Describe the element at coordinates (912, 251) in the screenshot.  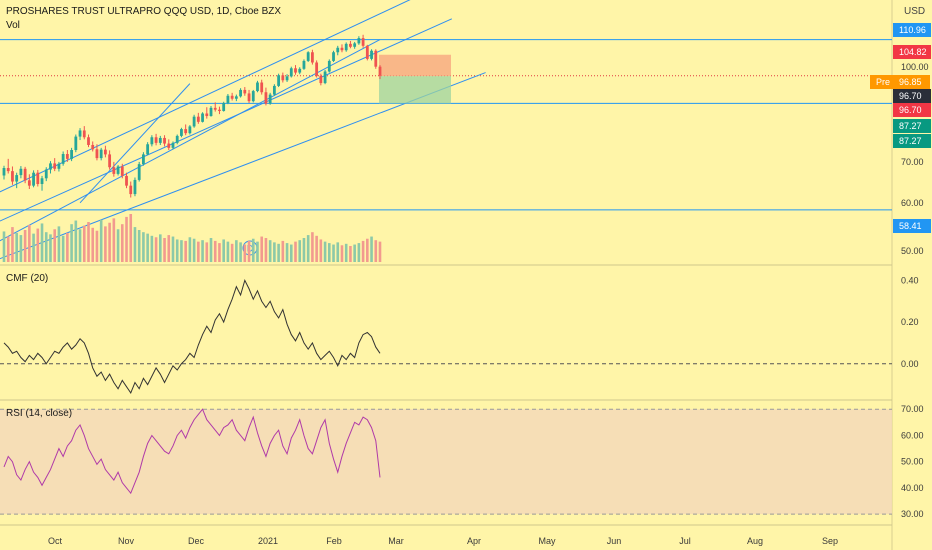
I see `price-tick-label: 50.00` at that location.